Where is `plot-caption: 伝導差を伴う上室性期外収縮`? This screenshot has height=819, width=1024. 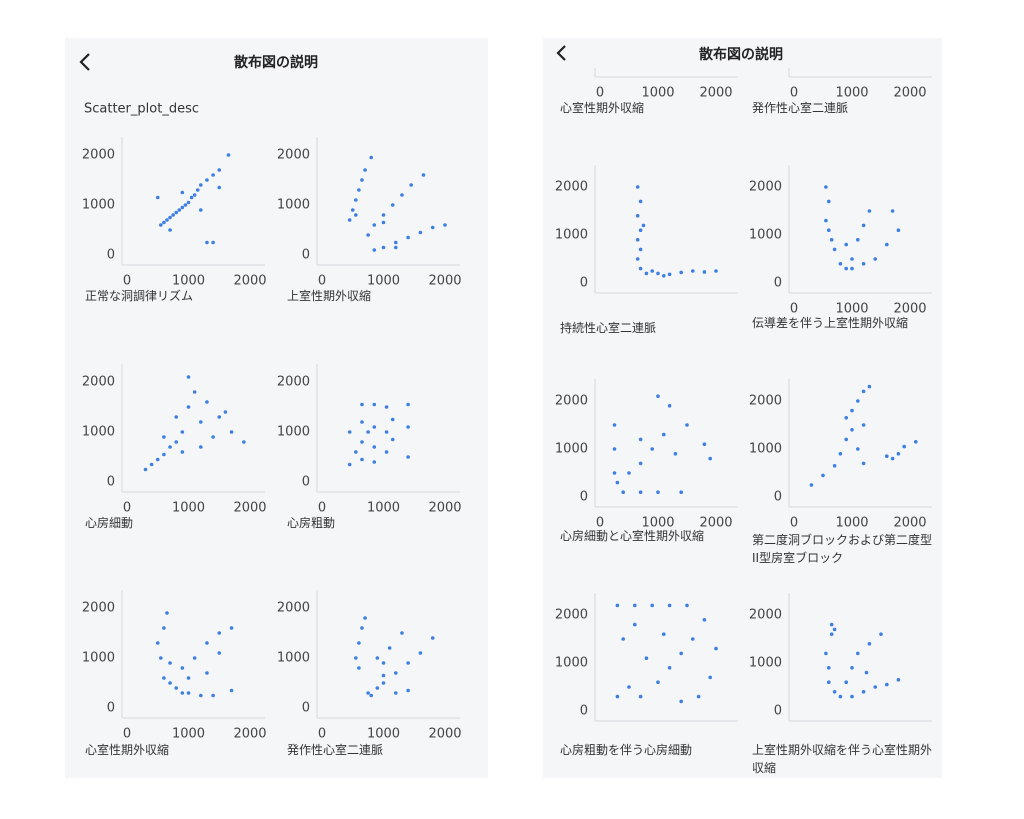 plot-caption: 伝導差を伴う上室性期外収縮 is located at coordinates (830, 323).